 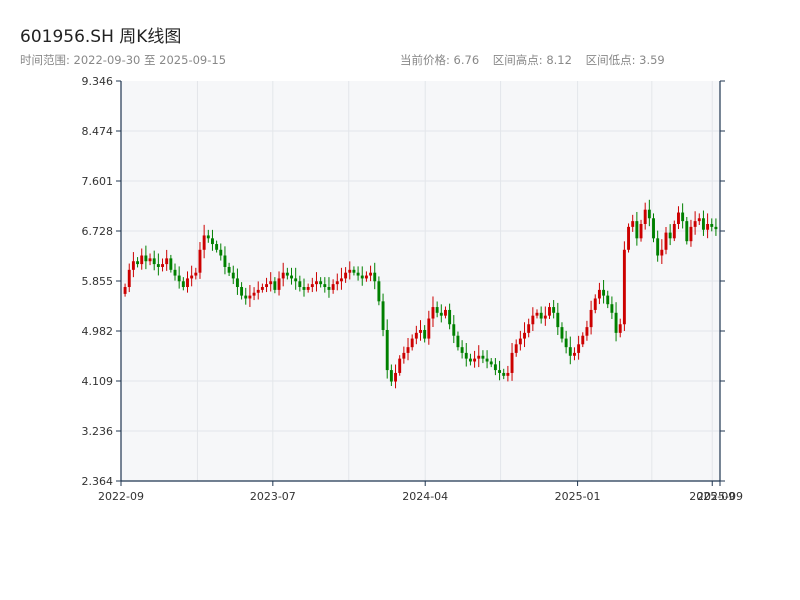 What do you see at coordinates (440, 60) in the screenshot?
I see `current-price: 当前价格: 6.76` at bounding box center [440, 60].